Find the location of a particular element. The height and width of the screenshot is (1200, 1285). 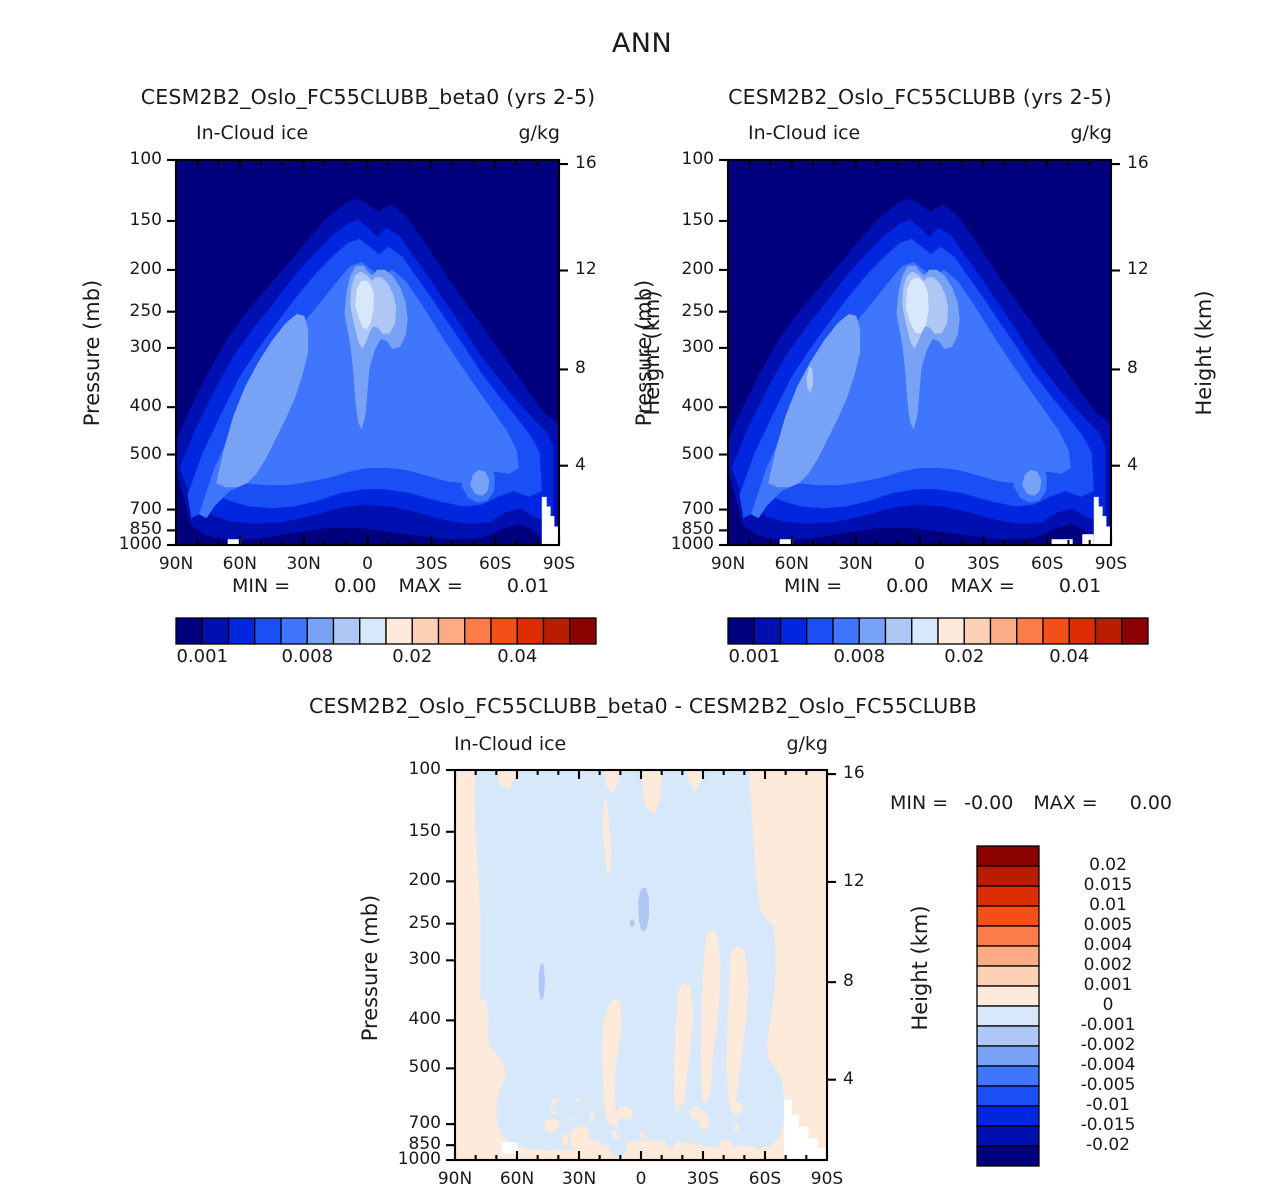

diff-legend-label-5: 0.002 is located at coordinates (1108, 965).